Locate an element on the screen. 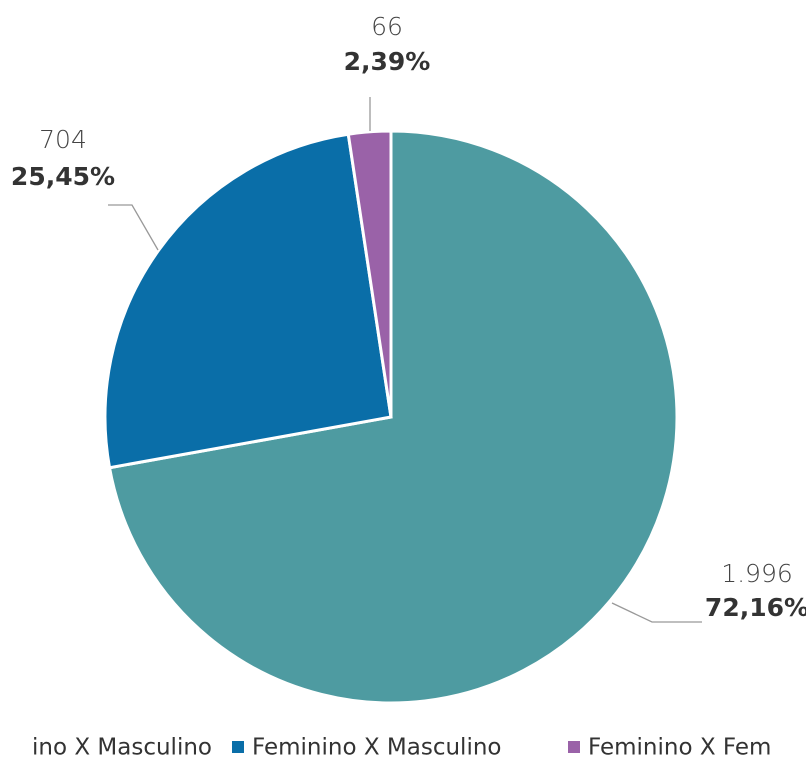  value-label: 66 is located at coordinates (387, 26).